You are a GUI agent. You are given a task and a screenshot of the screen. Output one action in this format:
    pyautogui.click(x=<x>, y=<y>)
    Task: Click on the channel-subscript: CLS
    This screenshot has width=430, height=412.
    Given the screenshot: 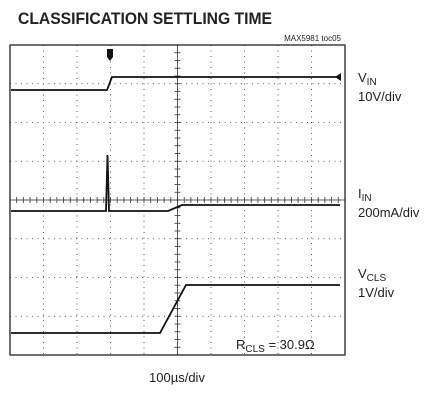 What is the action you would take?
    pyautogui.click(x=377, y=278)
    